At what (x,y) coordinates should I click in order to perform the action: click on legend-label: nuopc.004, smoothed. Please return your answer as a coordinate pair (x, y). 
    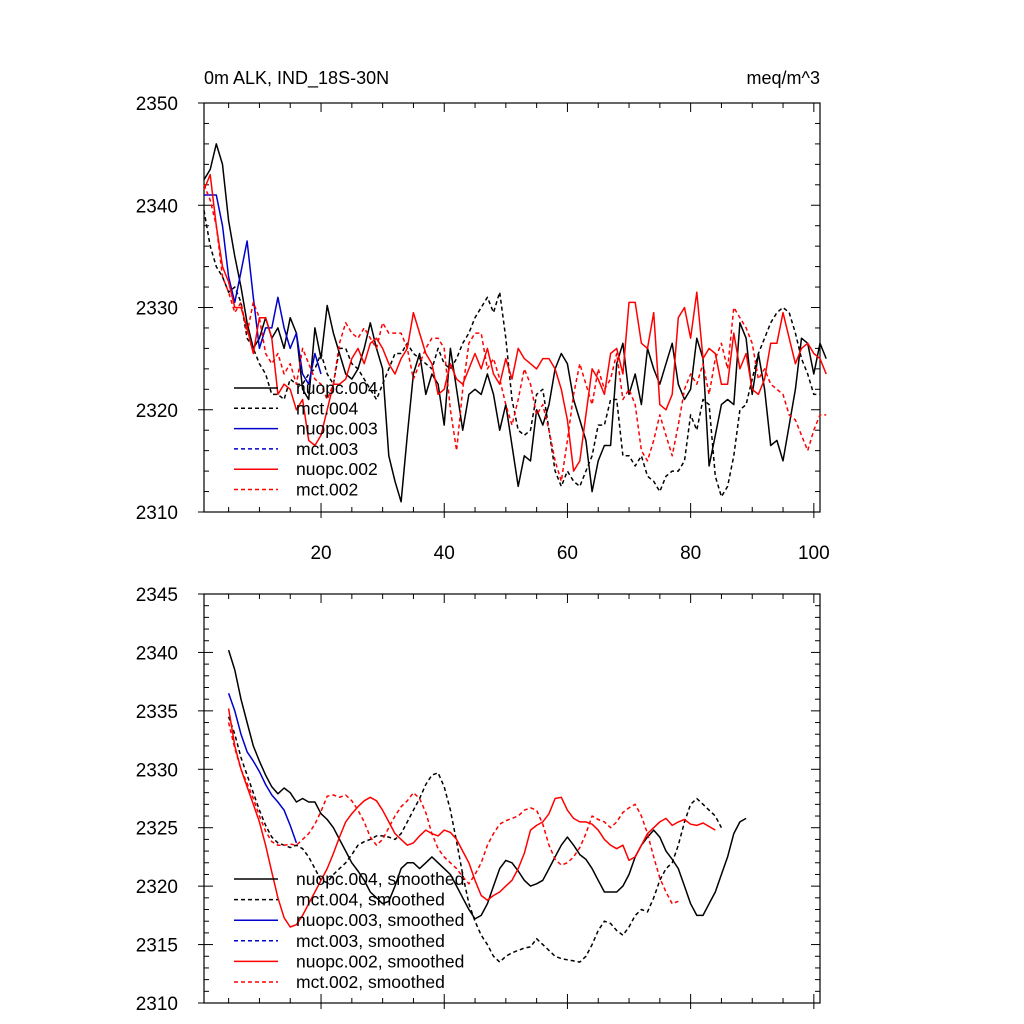
    Looking at the image, I should click on (380, 879).